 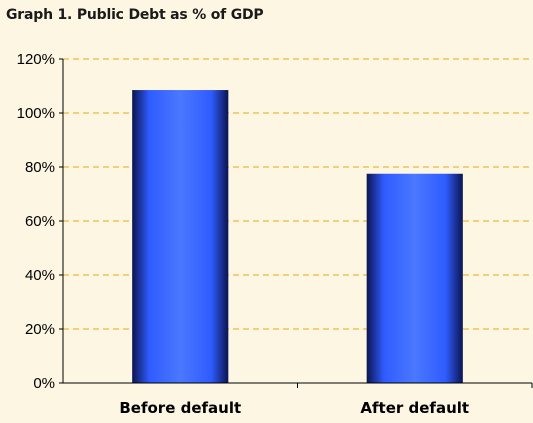 What do you see at coordinates (135, 15) in the screenshot?
I see `chart-title: Graph 1. Public Debt as % of GDP` at bounding box center [135, 15].